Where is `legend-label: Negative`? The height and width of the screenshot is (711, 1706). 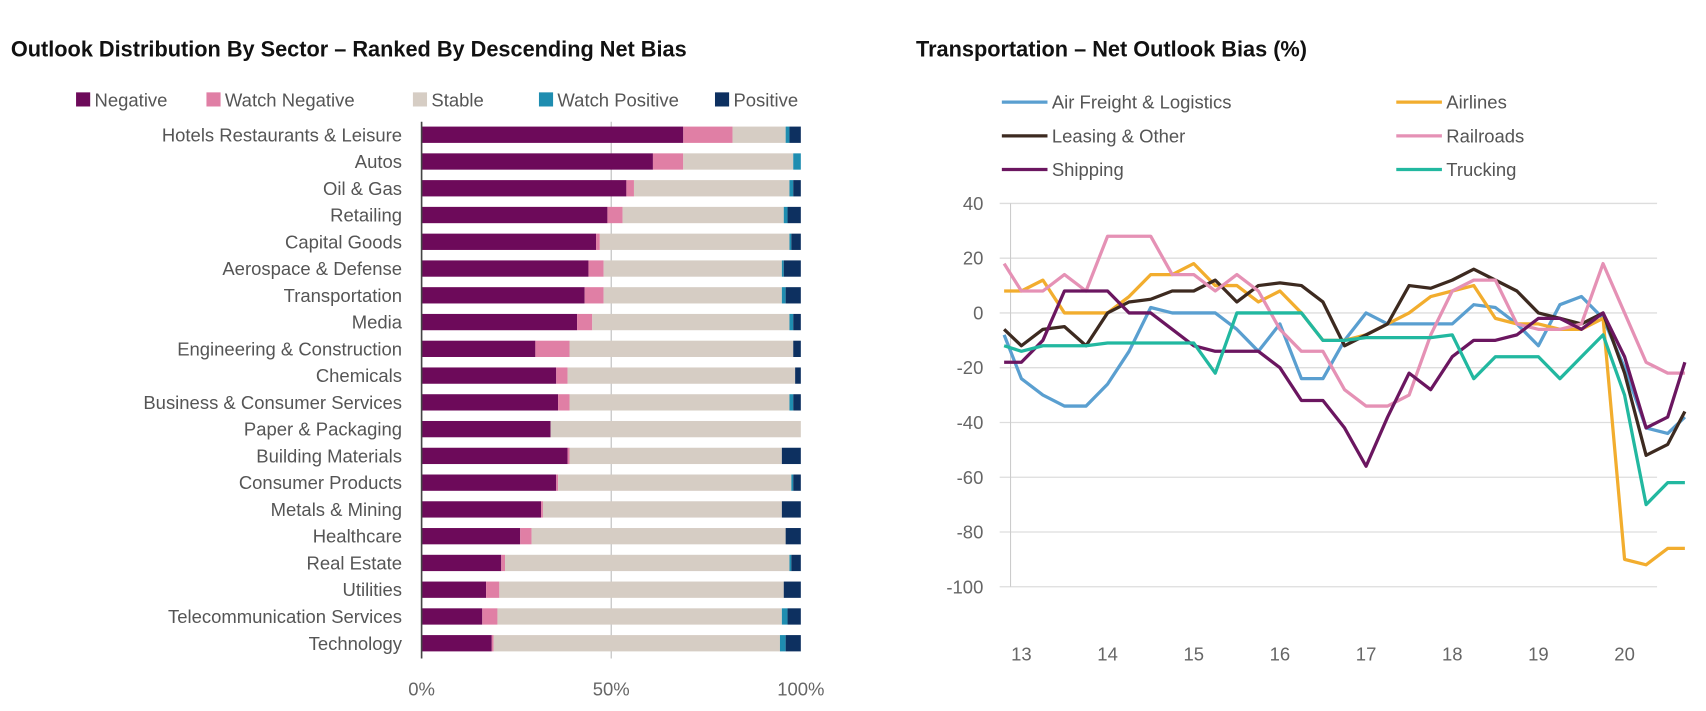
legend-label: Negative is located at coordinates (131, 99).